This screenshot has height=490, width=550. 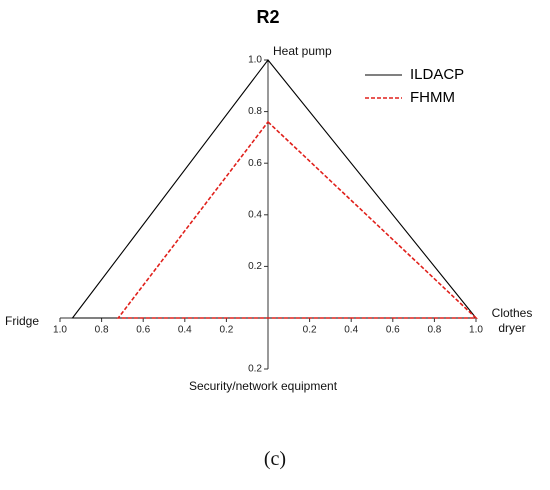 I want to click on legend-label: FHMM, so click(x=432, y=97).